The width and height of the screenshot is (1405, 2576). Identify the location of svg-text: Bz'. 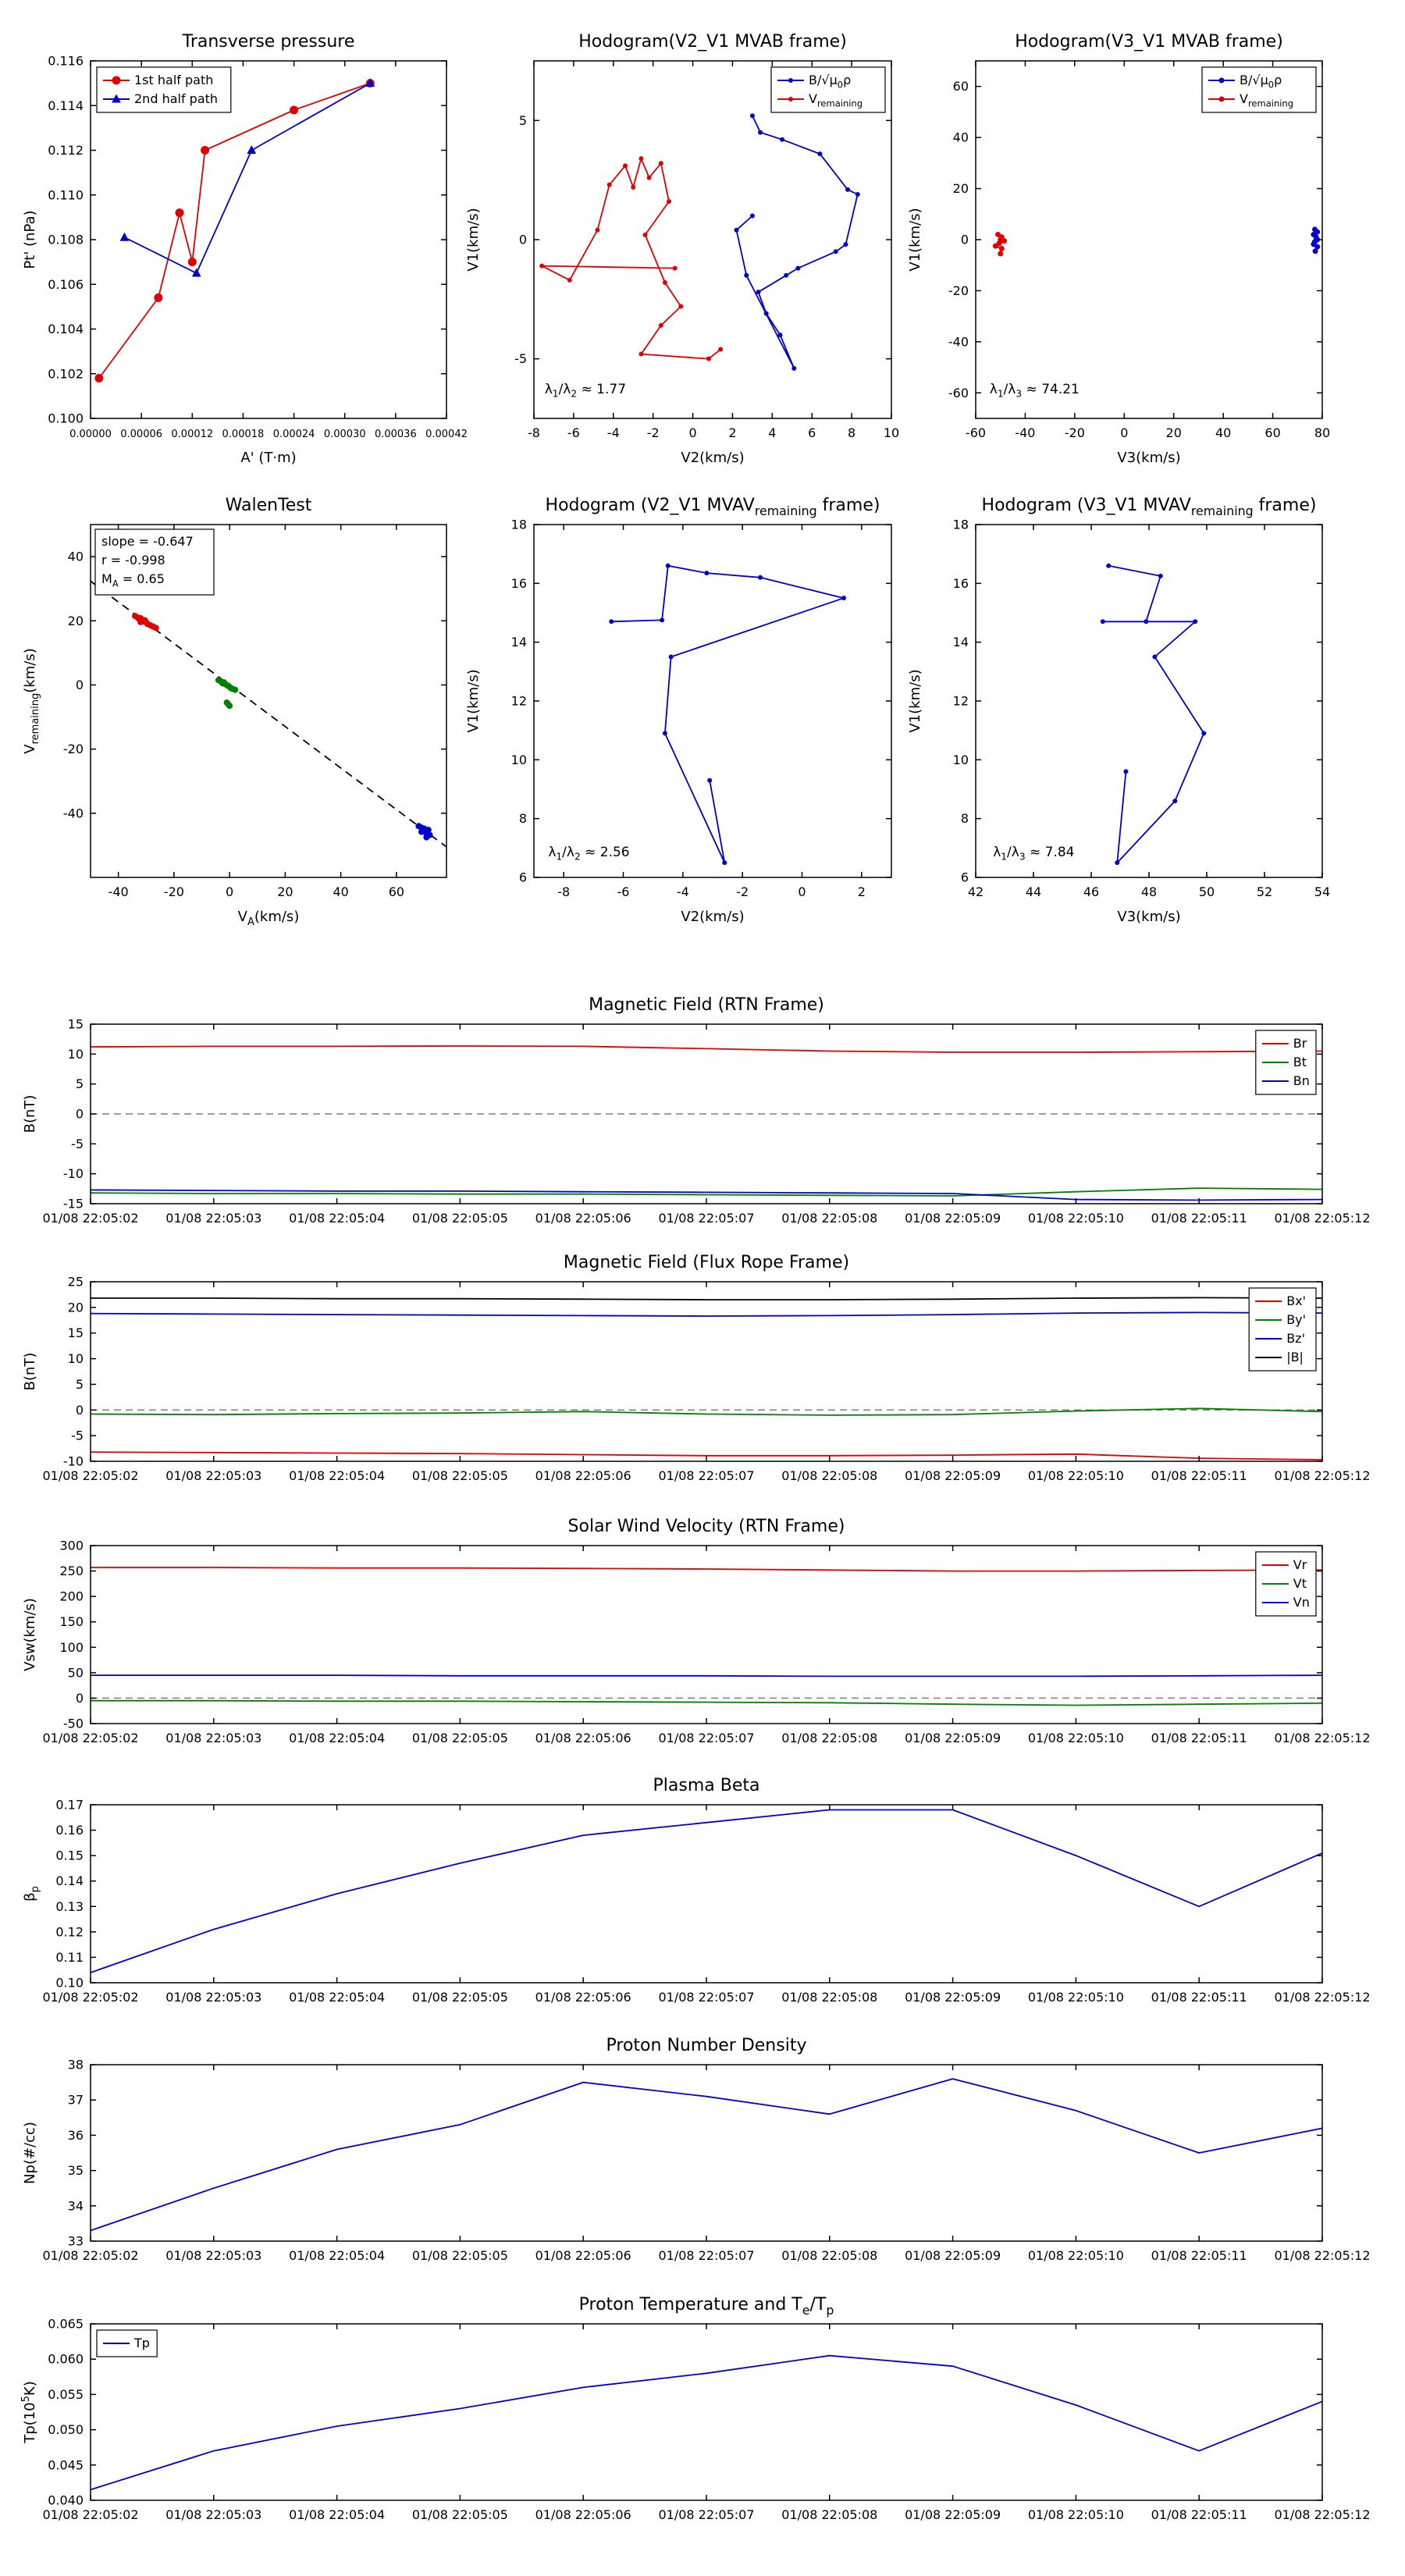
(1295, 1338).